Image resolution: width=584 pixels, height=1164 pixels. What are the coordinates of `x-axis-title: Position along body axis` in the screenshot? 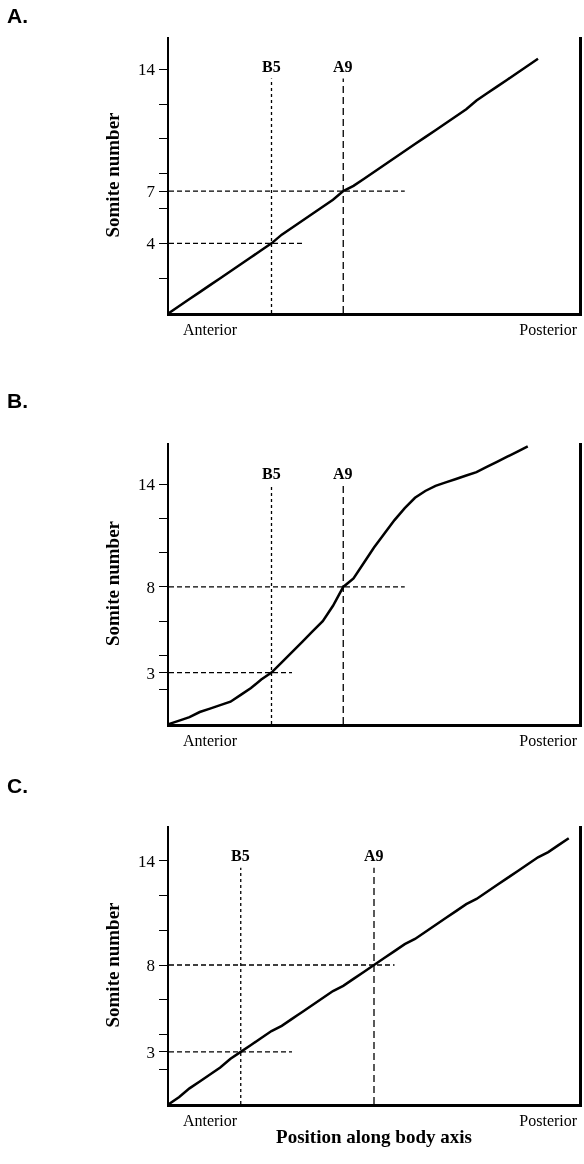 It's located at (374, 1136).